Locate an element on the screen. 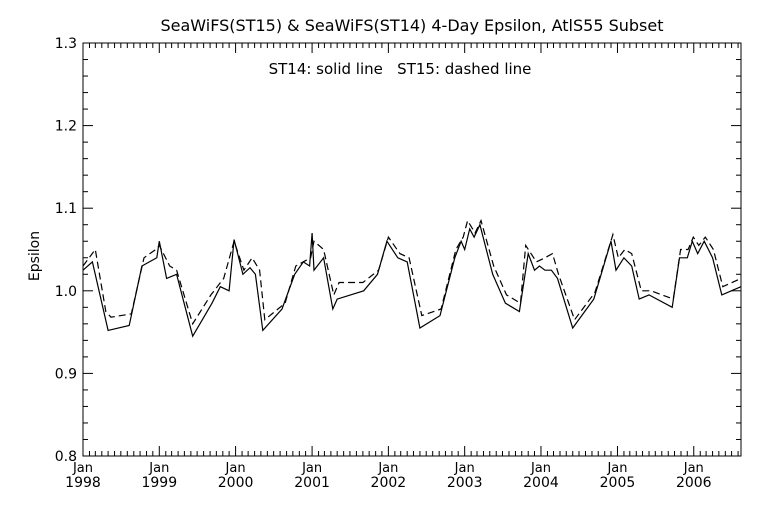  x-tick-year-label: 1999 is located at coordinates (159, 483).